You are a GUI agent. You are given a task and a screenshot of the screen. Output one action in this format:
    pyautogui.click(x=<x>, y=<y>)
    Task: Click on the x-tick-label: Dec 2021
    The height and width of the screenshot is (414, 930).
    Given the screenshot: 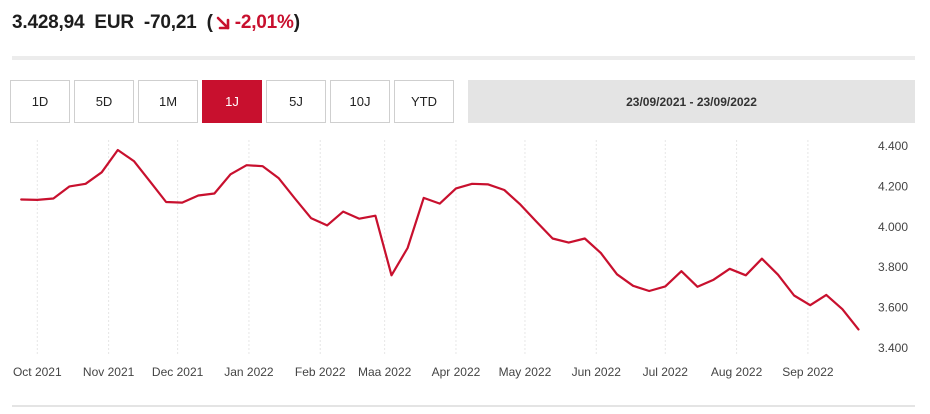 What is the action you would take?
    pyautogui.click(x=178, y=372)
    